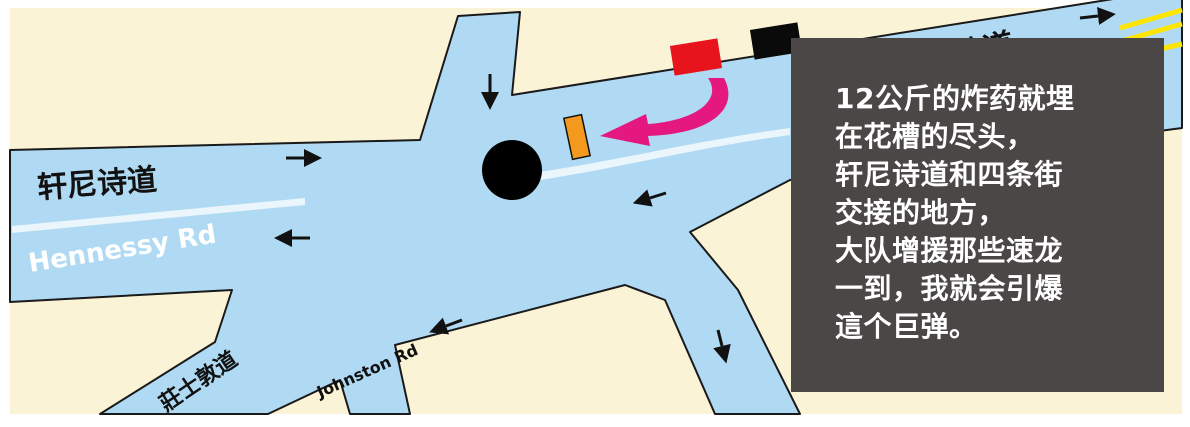 The image size is (1190, 427). I want to click on caption-line: 這个巨弹。, so click(906, 326).